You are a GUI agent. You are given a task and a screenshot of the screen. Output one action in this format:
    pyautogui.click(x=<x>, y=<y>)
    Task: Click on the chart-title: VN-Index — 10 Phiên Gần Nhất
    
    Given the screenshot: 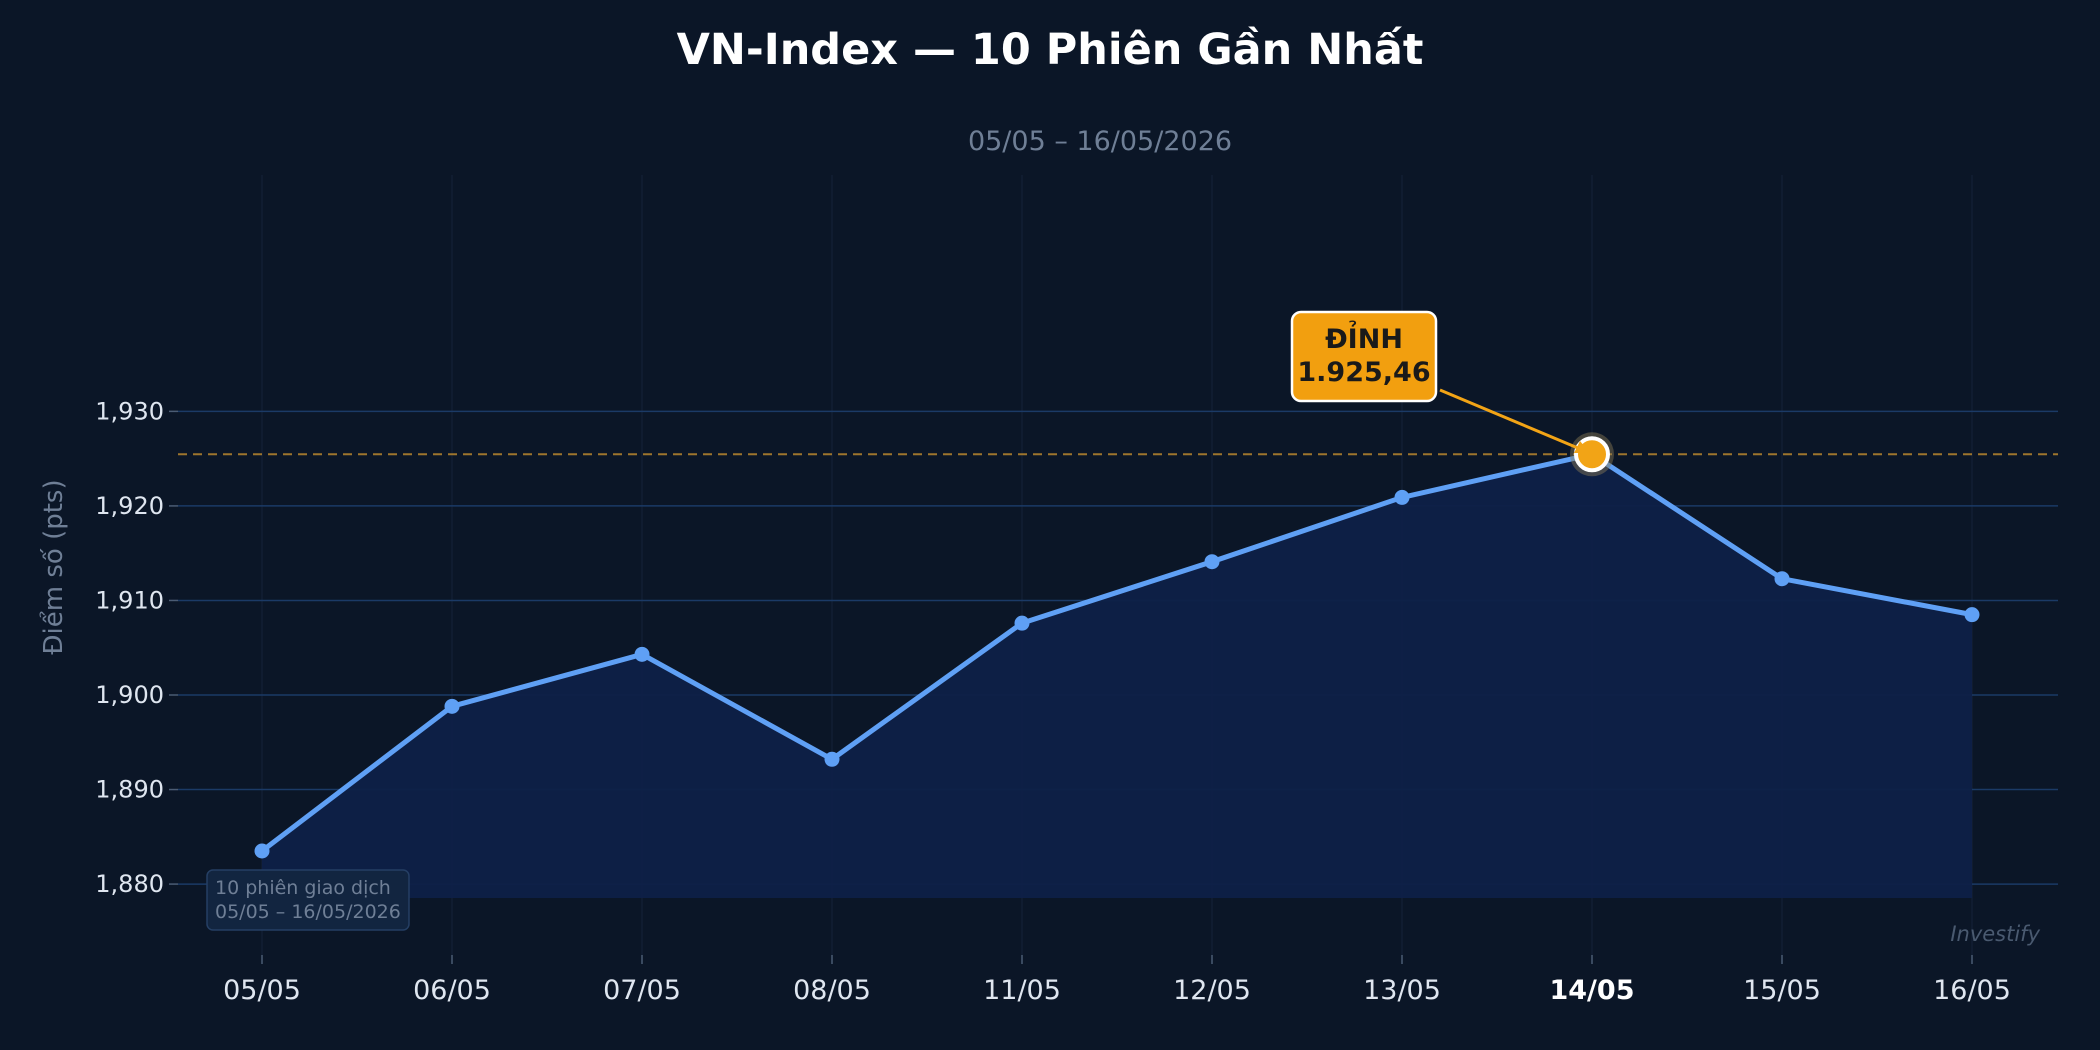 What is the action you would take?
    pyautogui.click(x=1050, y=50)
    